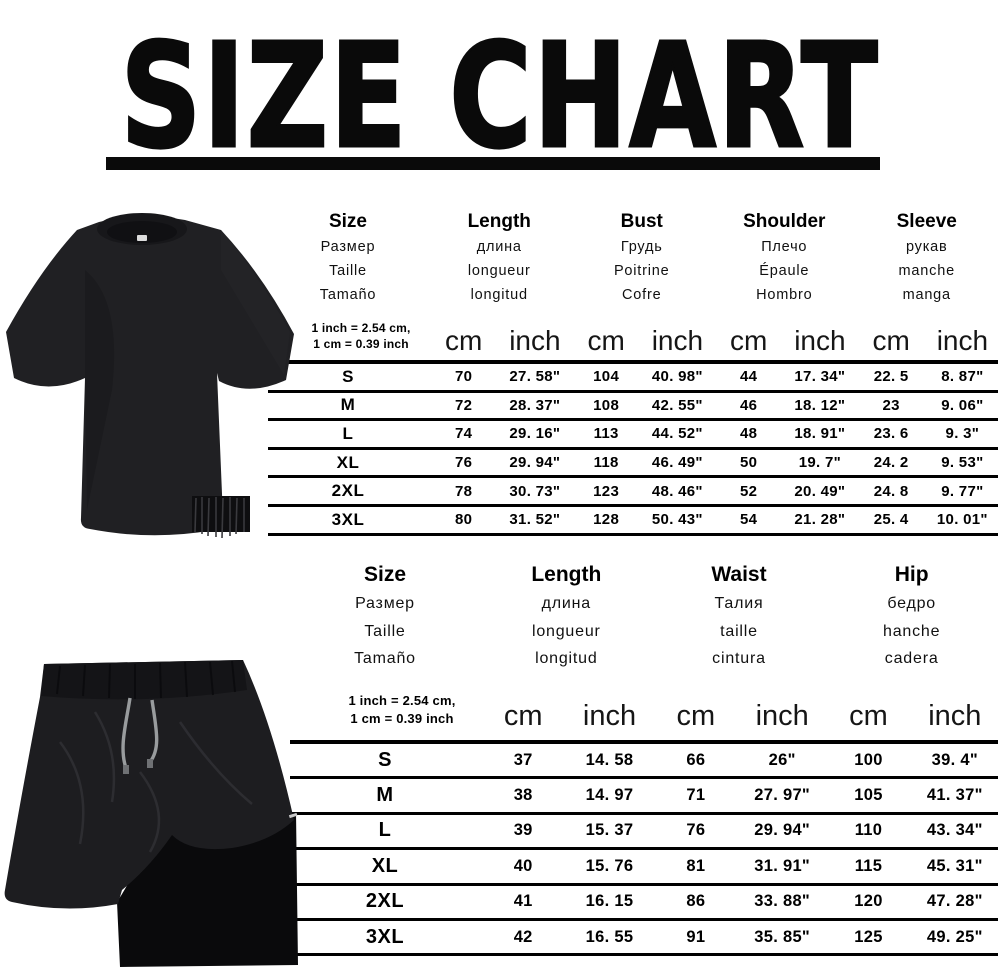 The height and width of the screenshot is (979, 1000). What do you see at coordinates (954, 901) in the screenshot?
I see `measurement-value: 47. 28"` at bounding box center [954, 901].